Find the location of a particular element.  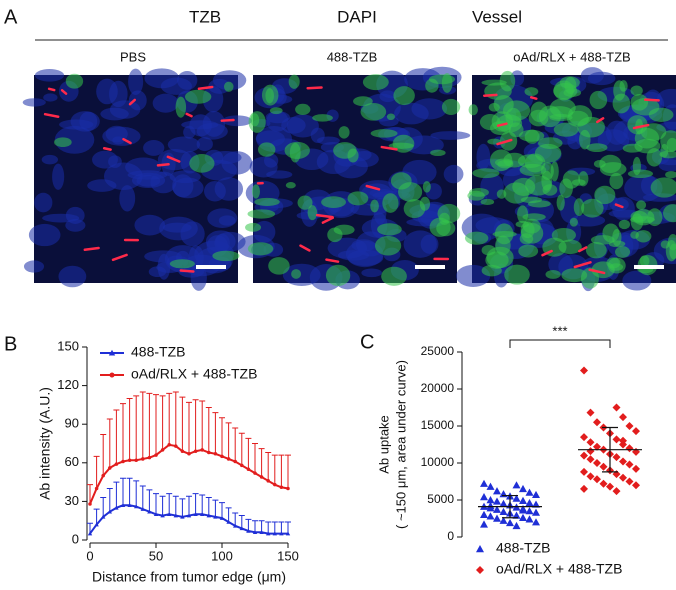

x-tick-label: 100 is located at coordinates (222, 555).